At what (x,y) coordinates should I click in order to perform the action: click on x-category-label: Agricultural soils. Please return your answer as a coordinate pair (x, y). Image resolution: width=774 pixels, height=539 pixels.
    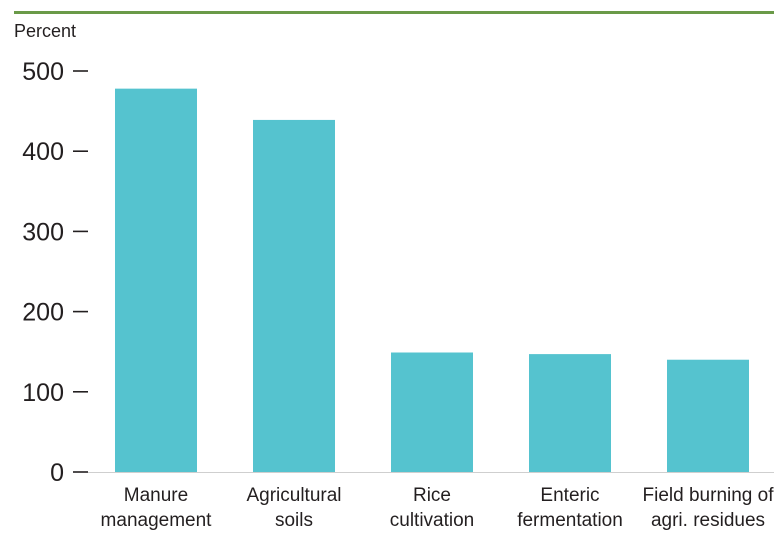
    Looking at the image, I should click on (293, 508).